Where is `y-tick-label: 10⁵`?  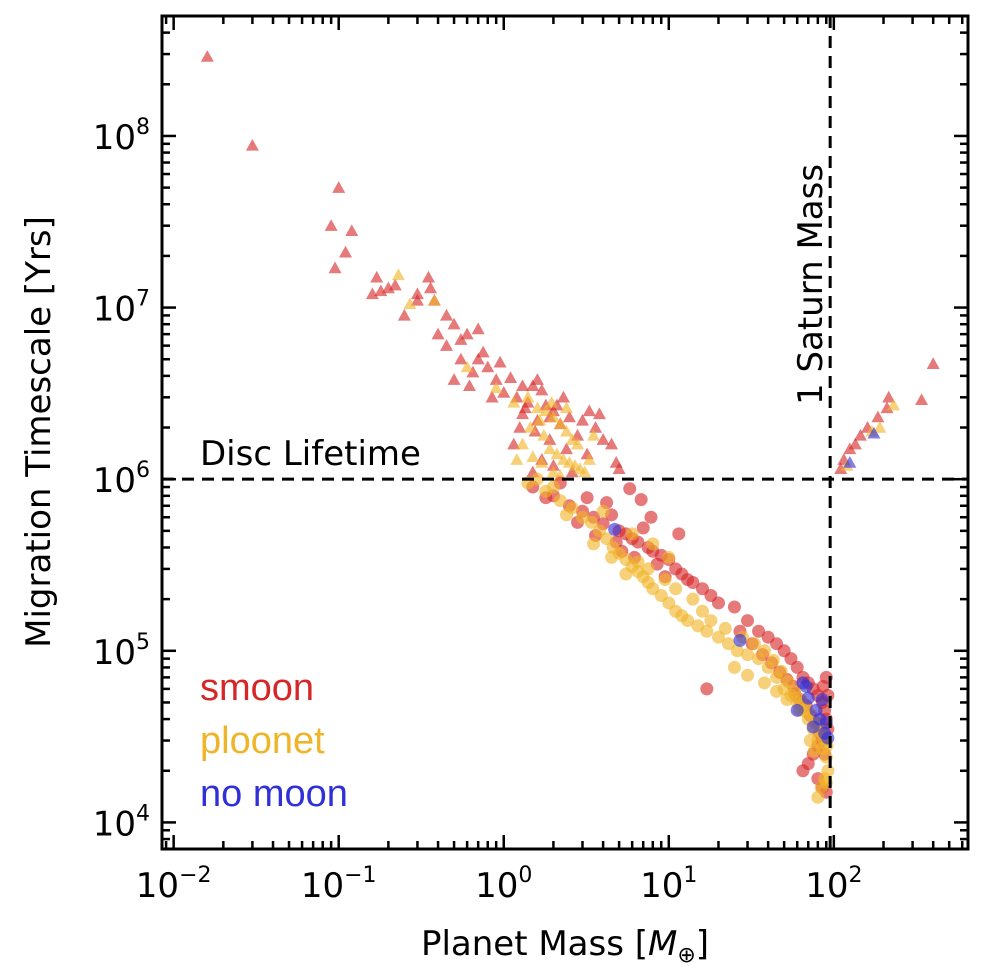 y-tick-label: 10⁵ is located at coordinates (121, 651).